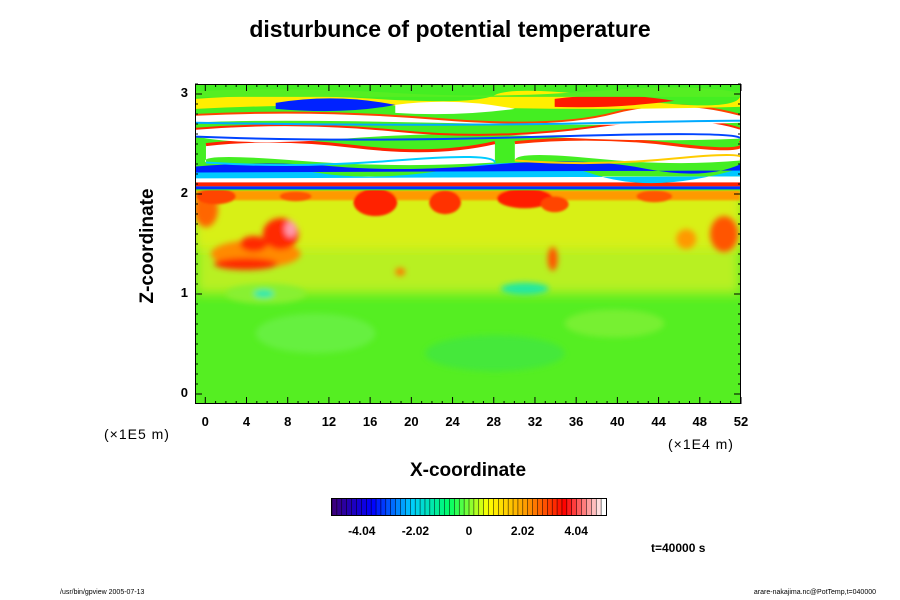 Image resolution: width=900 pixels, height=600 pixels. I want to click on colorbar-gradient, so click(469, 507).